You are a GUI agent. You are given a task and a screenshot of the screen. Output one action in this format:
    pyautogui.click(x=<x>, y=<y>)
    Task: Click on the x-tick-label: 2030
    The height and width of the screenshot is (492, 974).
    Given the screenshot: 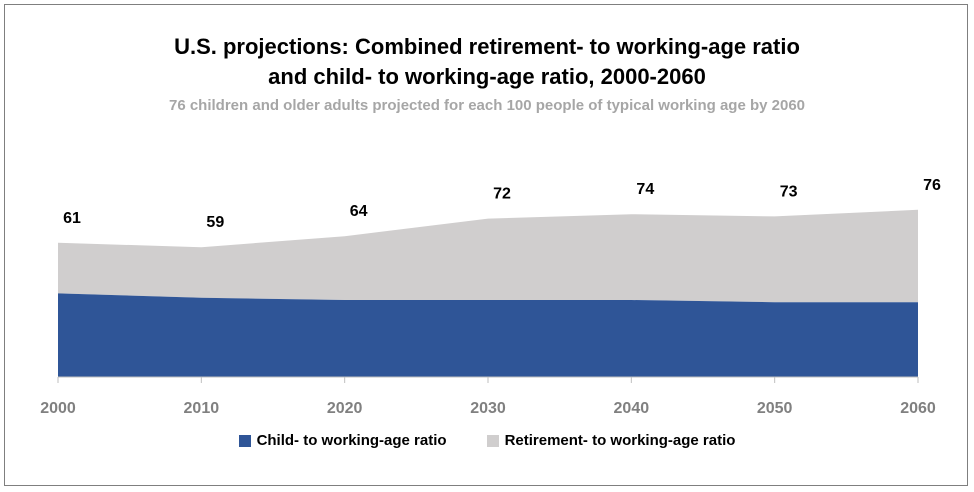 What is the action you would take?
    pyautogui.click(x=488, y=408)
    